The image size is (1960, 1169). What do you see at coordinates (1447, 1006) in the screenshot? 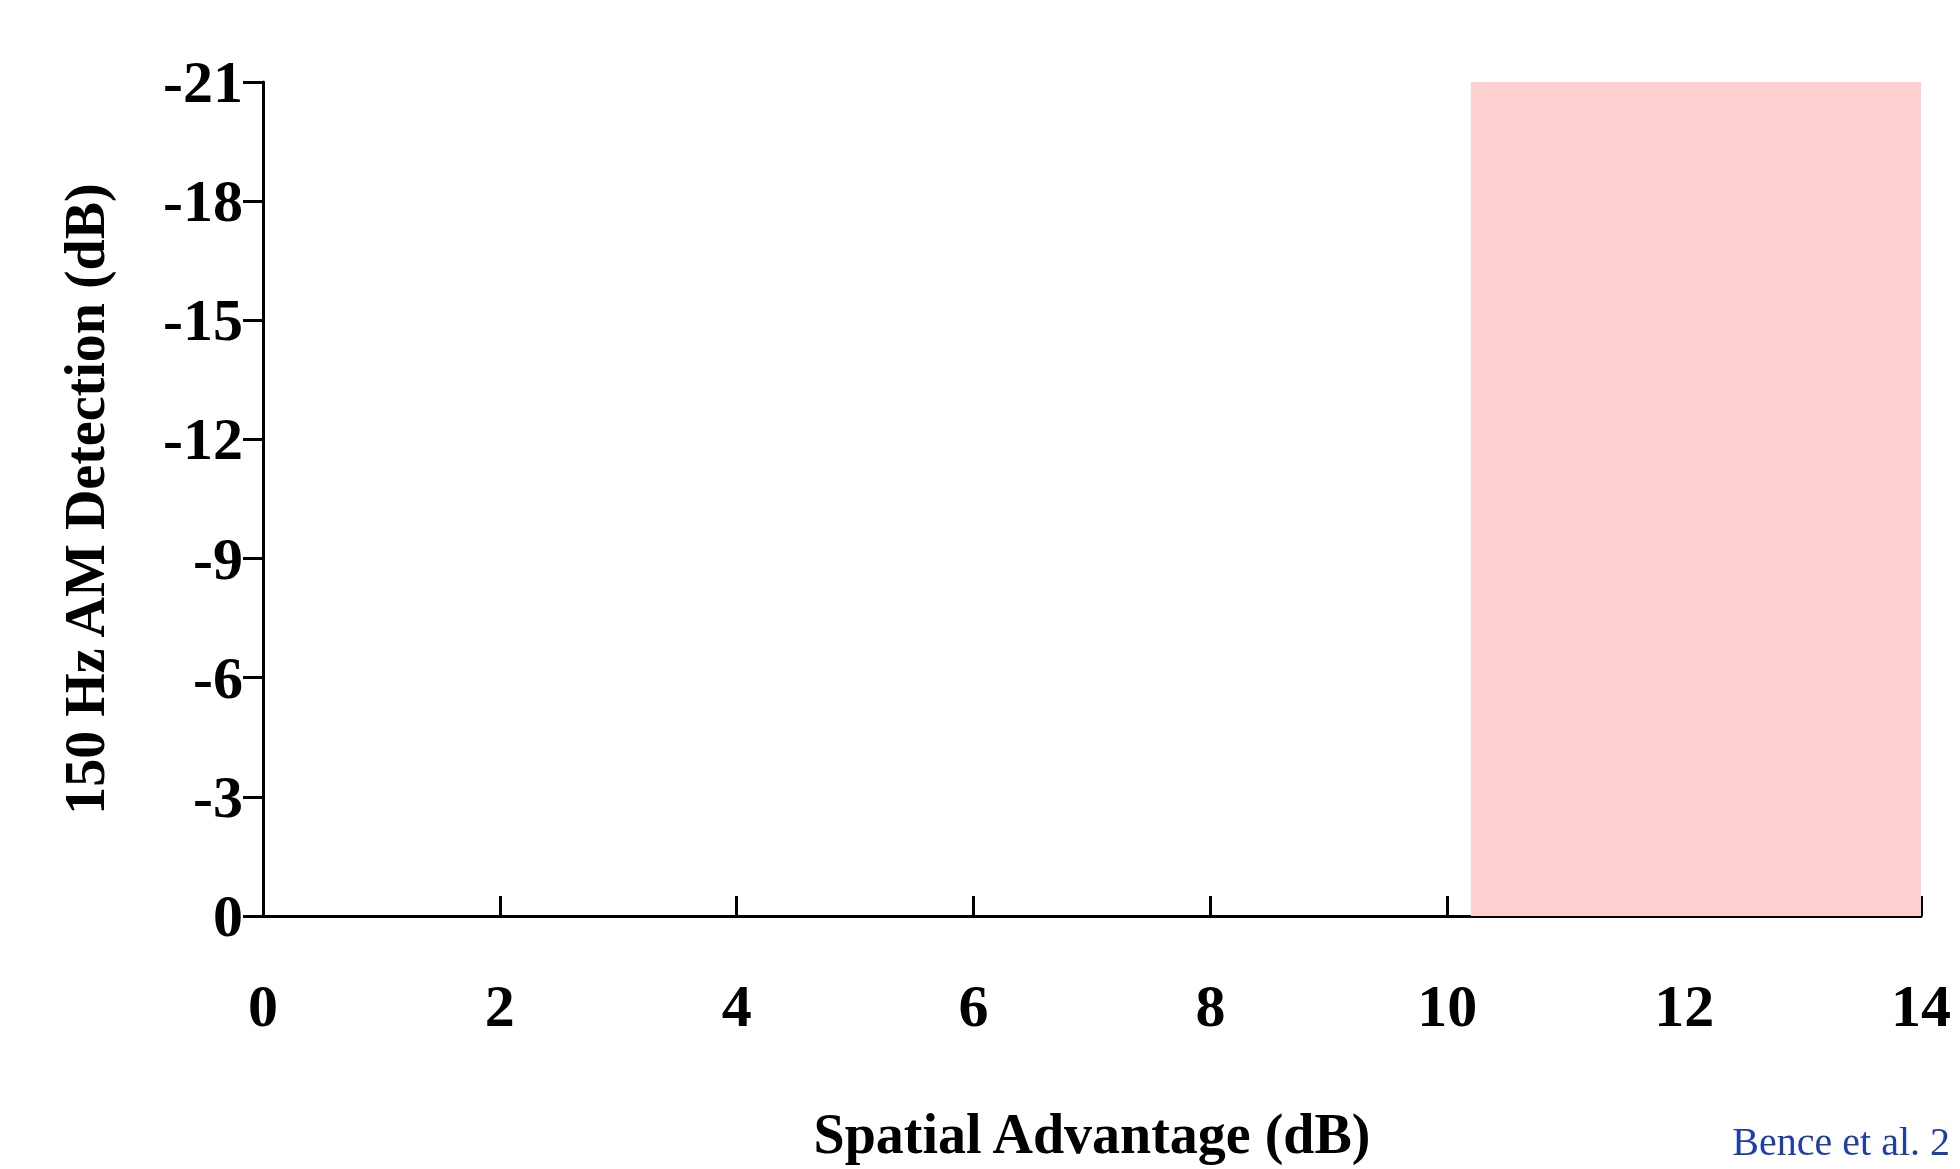
I see `x-tick-label: 10` at bounding box center [1447, 1006].